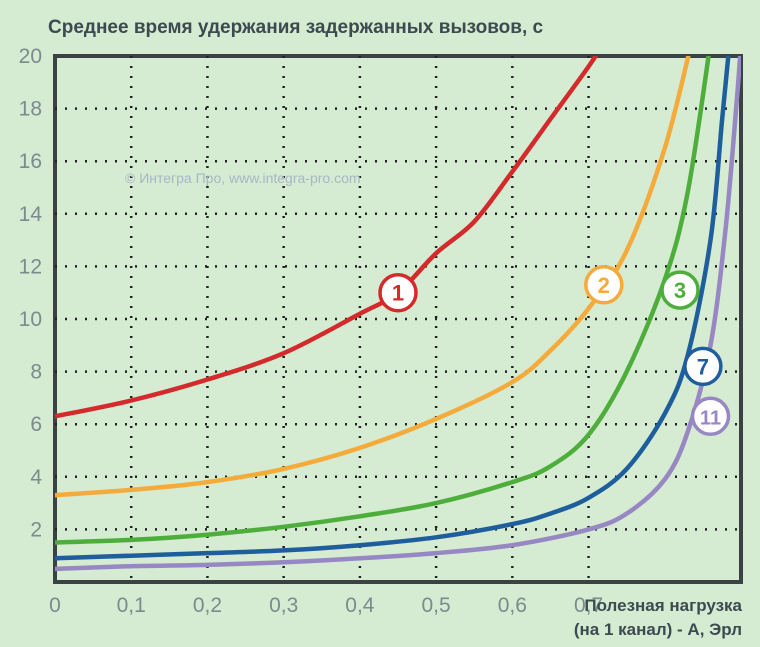  Describe the element at coordinates (512, 605) in the screenshot. I see `x-tick-label: 0,6` at that location.